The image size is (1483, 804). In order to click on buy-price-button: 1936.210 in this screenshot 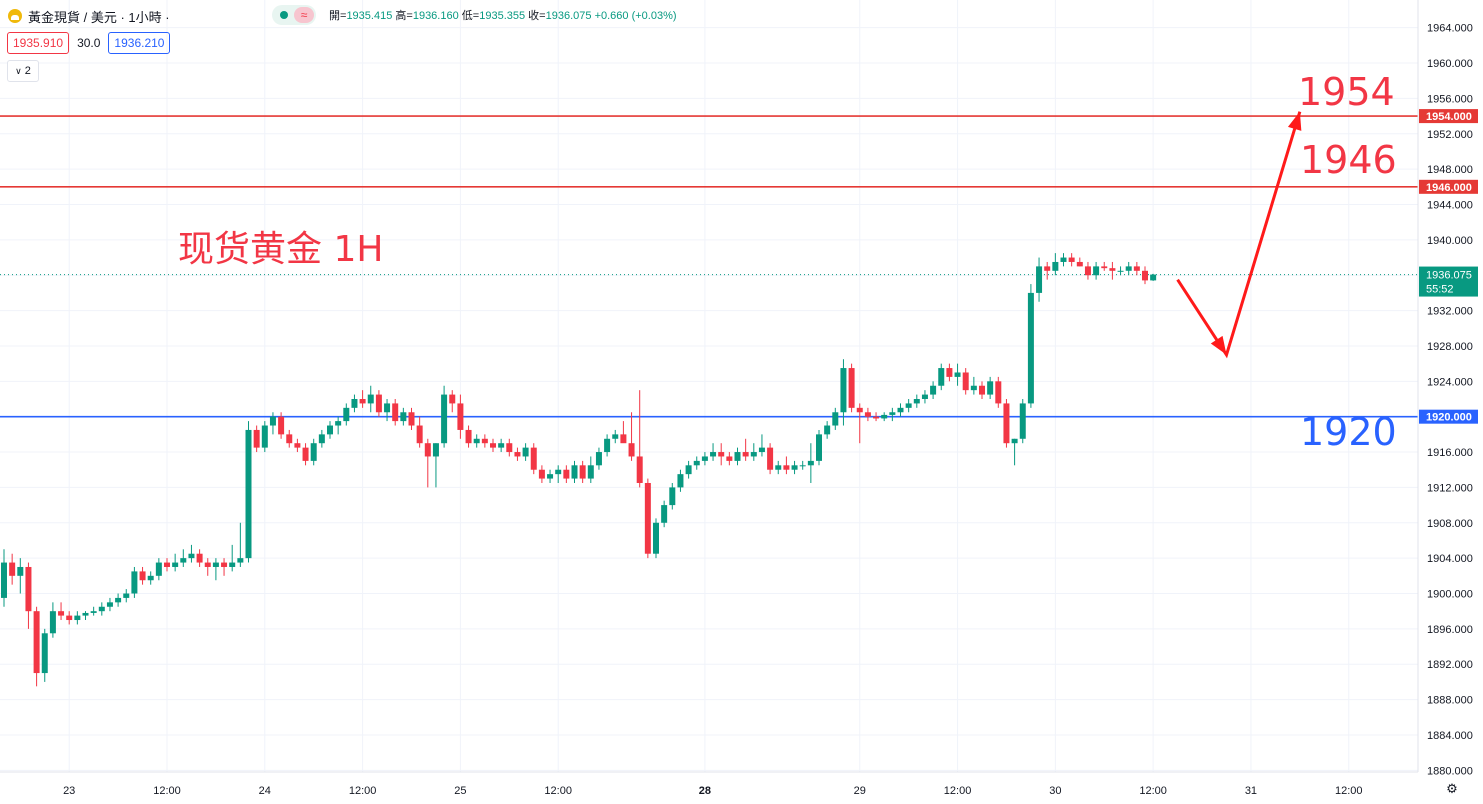, I will do `click(139, 43)`.